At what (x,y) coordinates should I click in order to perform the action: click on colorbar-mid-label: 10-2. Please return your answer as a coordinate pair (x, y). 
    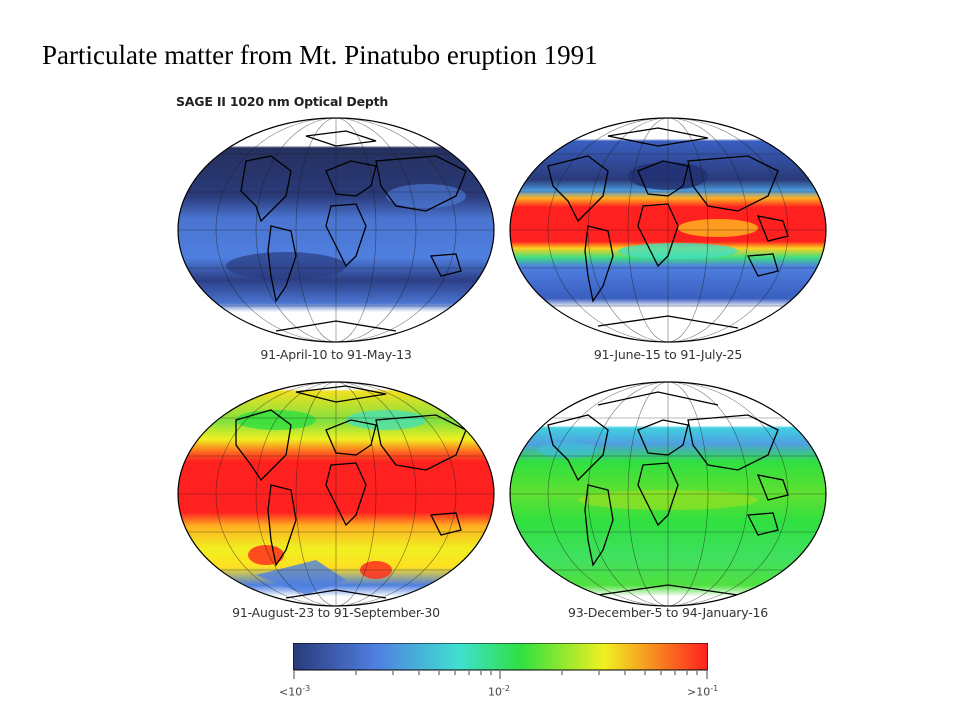
    Looking at the image, I should click on (499, 691).